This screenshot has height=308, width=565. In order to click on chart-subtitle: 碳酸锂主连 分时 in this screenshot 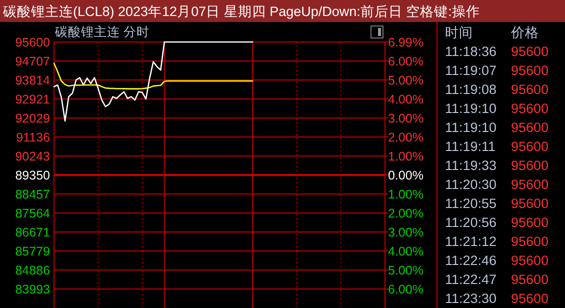, I will do `click(102, 31)`.